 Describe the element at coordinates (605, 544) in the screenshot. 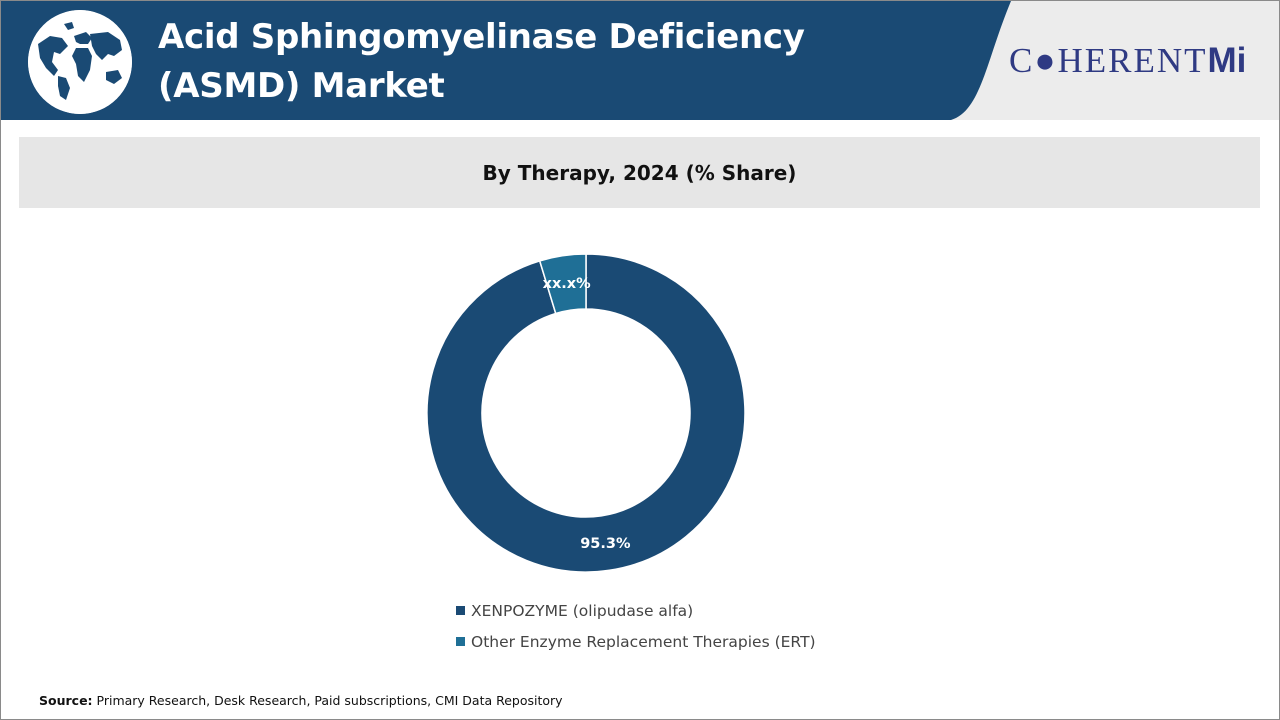

I see `data-label-0: 95.3%` at that location.